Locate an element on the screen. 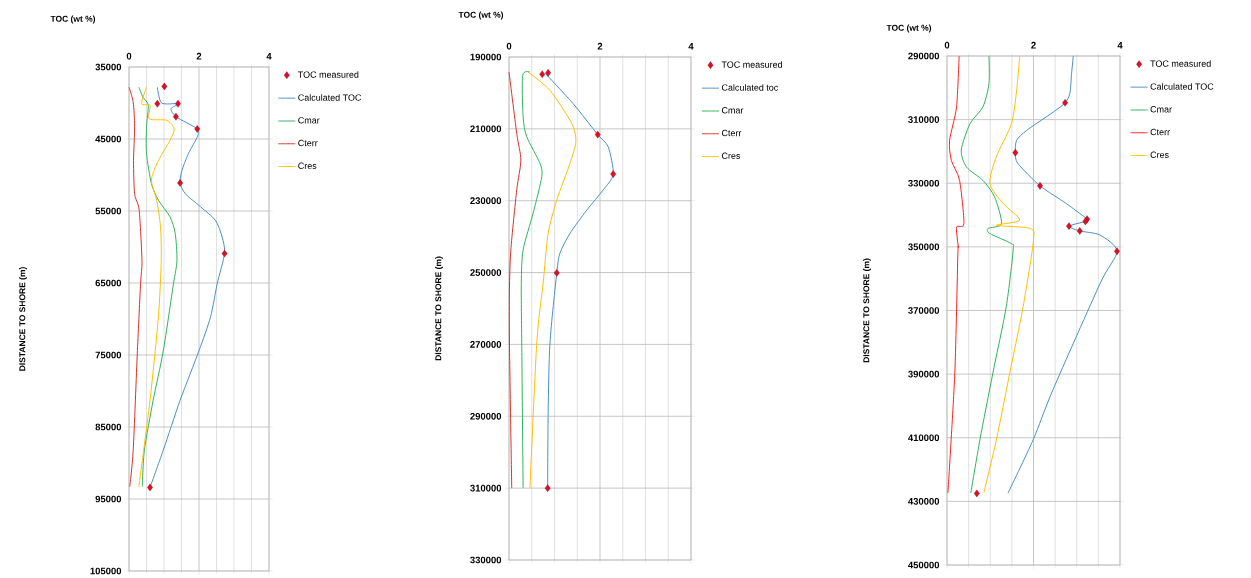 The image size is (1251, 578). y-tick-label: 55000 is located at coordinates (108, 211).